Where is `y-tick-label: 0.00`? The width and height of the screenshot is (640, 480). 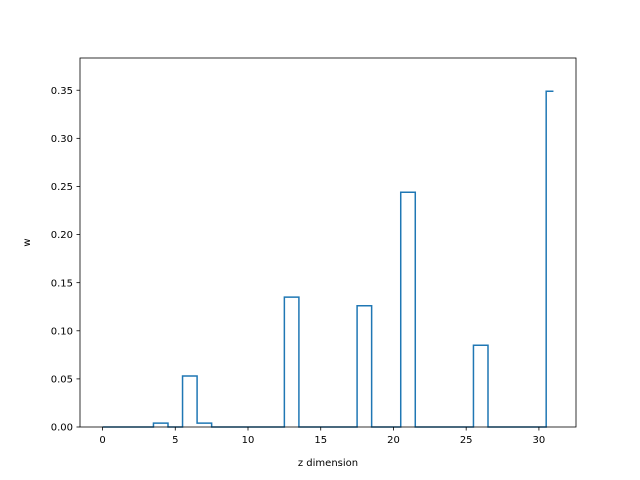
y-tick-label: 0.00 is located at coordinates (62, 428).